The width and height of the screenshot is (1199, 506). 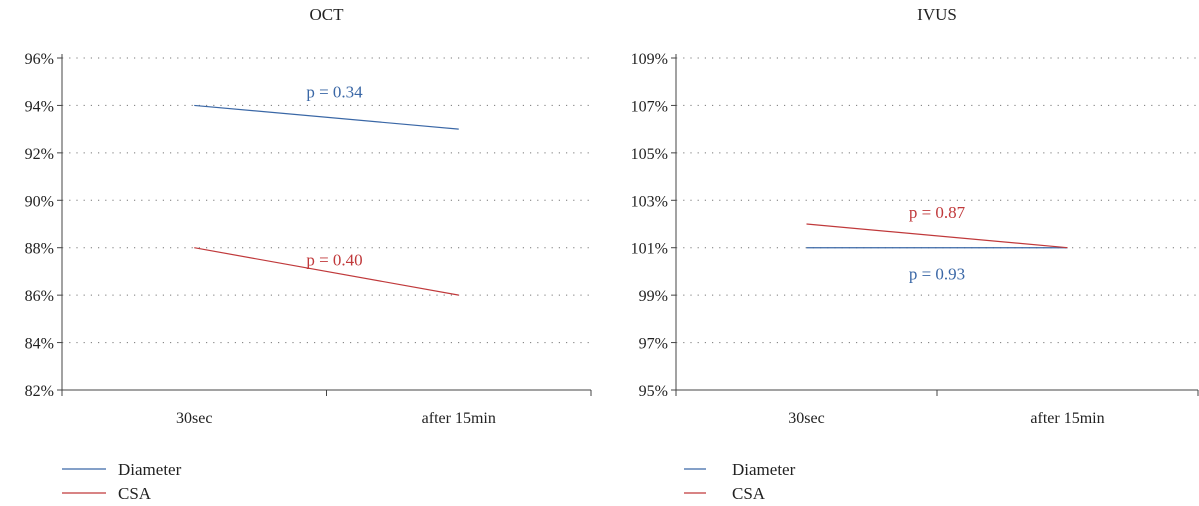 What do you see at coordinates (937, 212) in the screenshot?
I see `p-value-annotation: p = 0.87` at bounding box center [937, 212].